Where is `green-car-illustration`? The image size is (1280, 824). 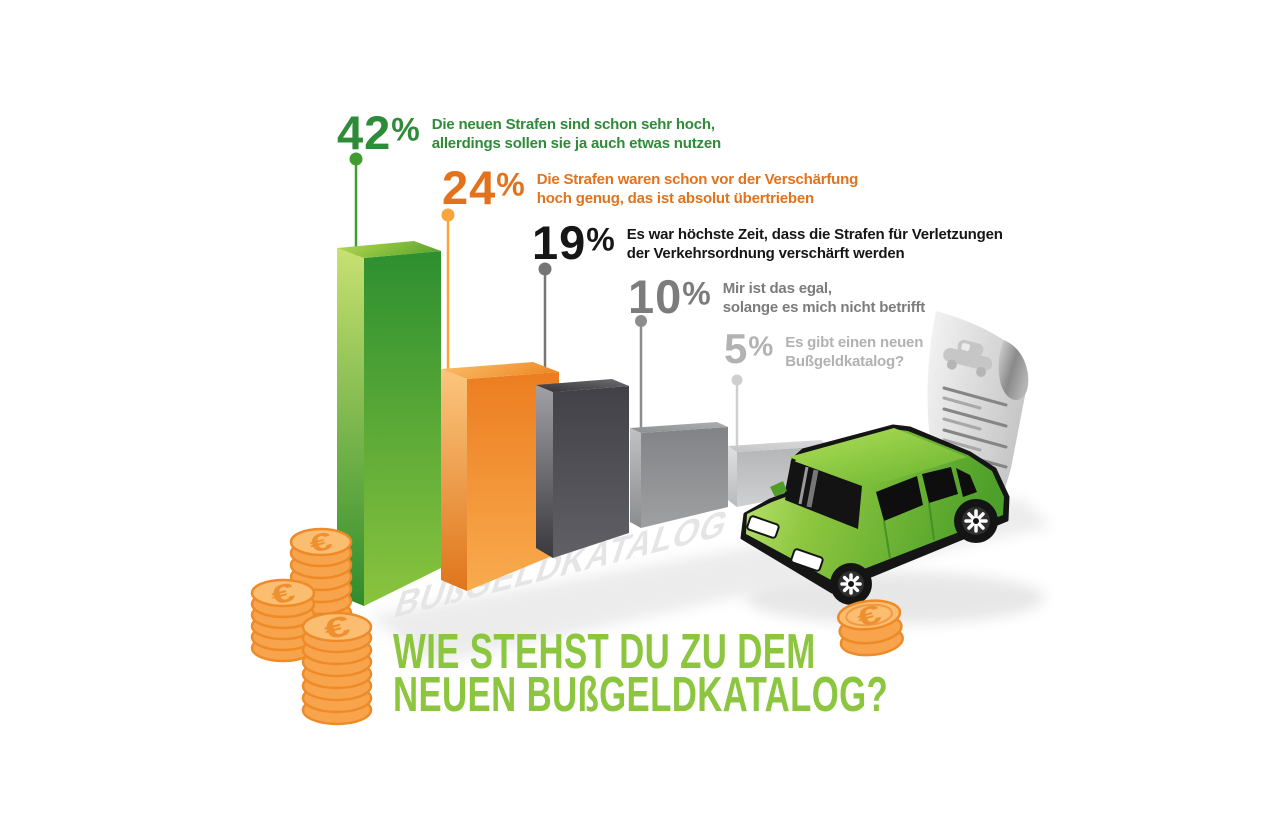 green-car-illustration is located at coordinates (875, 514).